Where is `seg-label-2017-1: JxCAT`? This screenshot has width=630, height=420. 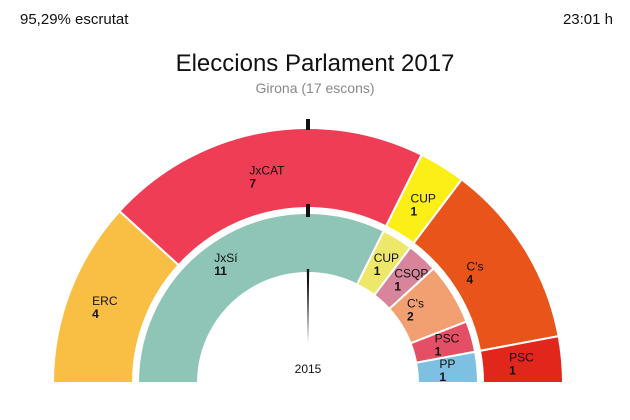
seg-label-2017-1: JxCAT is located at coordinates (267, 171).